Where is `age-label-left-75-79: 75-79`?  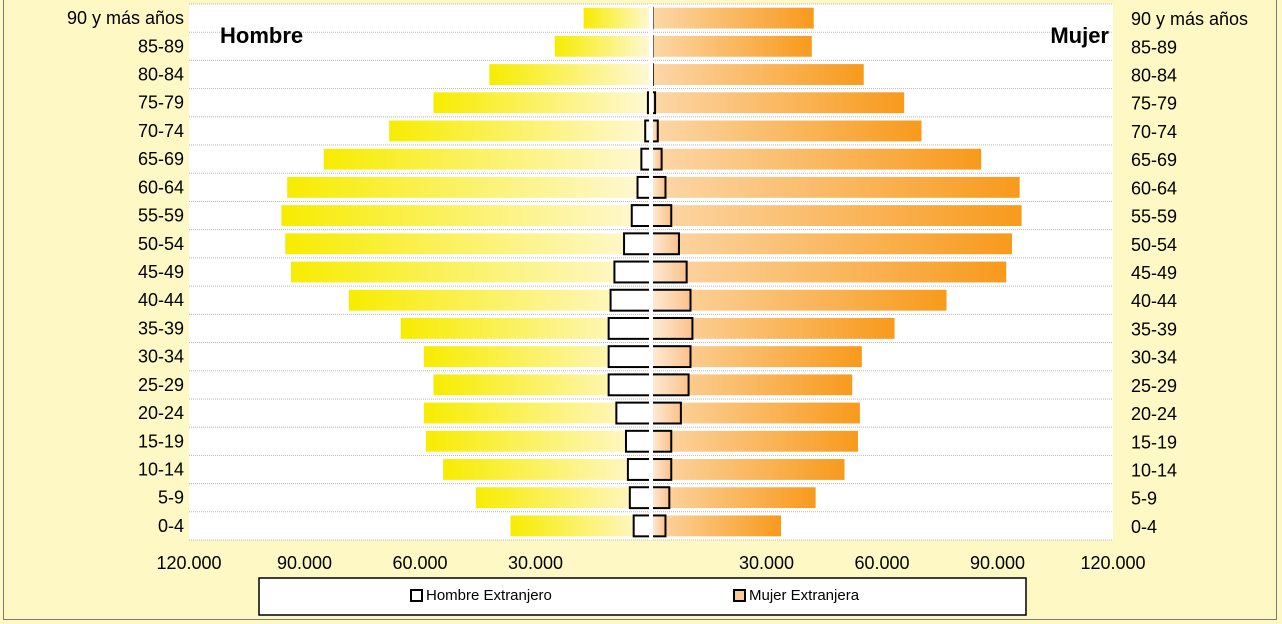 age-label-left-75-79: 75-79 is located at coordinates (161, 103).